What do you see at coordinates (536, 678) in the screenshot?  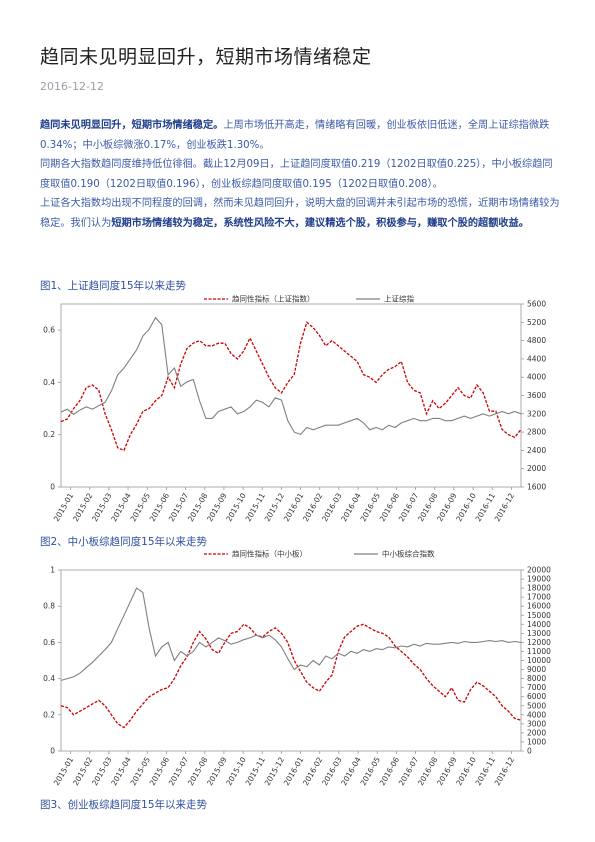 I see `right-tick-label: 8000` at bounding box center [536, 678].